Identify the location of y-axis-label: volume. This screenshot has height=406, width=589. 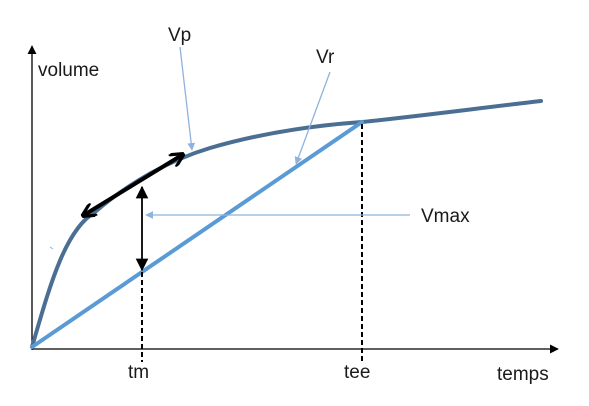
(68, 70).